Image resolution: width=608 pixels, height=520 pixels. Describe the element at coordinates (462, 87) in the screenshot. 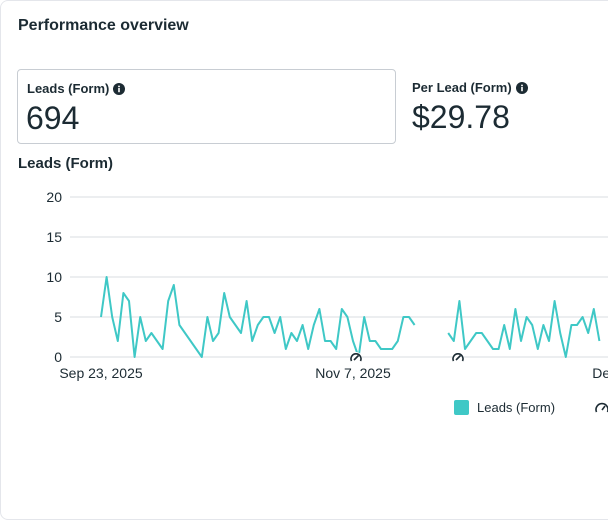

I see `metric-label-text: Per Lead (Form)` at that location.